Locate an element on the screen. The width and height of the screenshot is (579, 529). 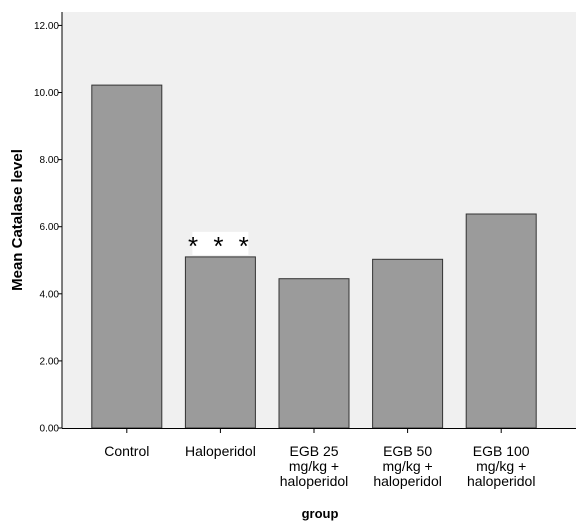
x-tick-label-line: EGB 100 is located at coordinates (501, 451).